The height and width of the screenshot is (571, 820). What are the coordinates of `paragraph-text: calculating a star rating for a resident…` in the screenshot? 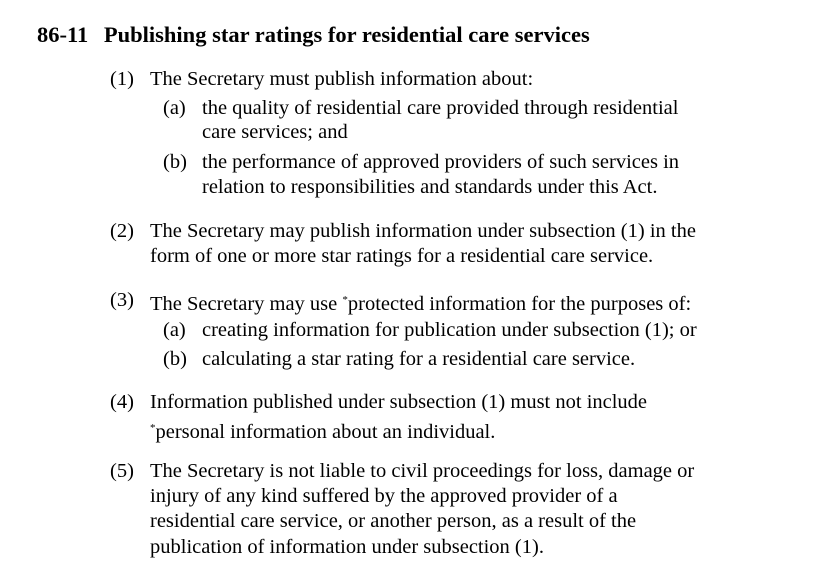 It's located at (419, 359).